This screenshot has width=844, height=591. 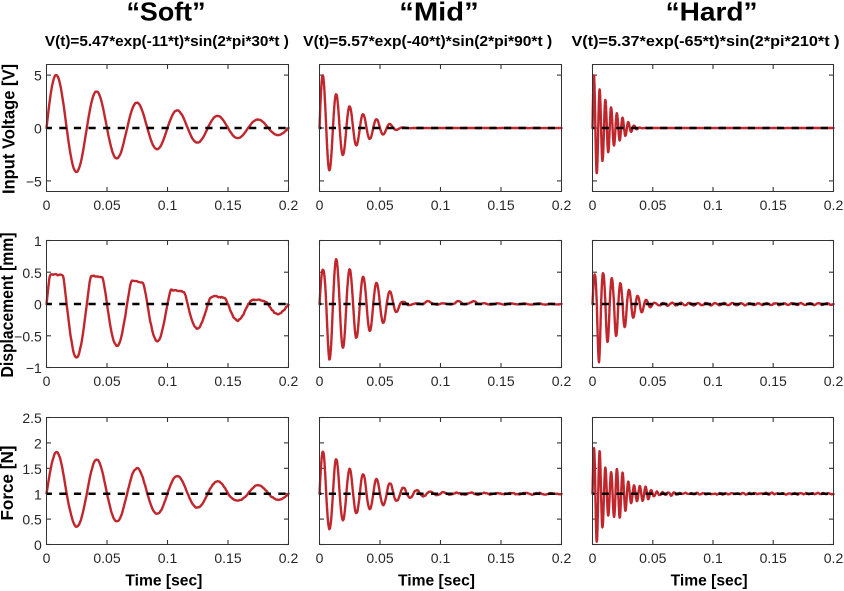 What do you see at coordinates (32, 418) in the screenshot?
I see `svg-text: 2.5` at bounding box center [32, 418].